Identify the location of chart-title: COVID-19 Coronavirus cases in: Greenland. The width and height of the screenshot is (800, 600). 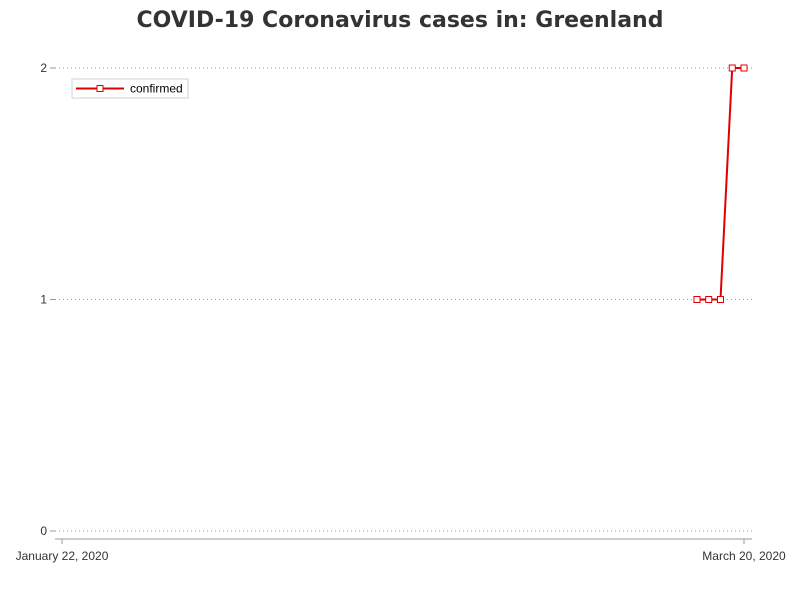
(400, 20).